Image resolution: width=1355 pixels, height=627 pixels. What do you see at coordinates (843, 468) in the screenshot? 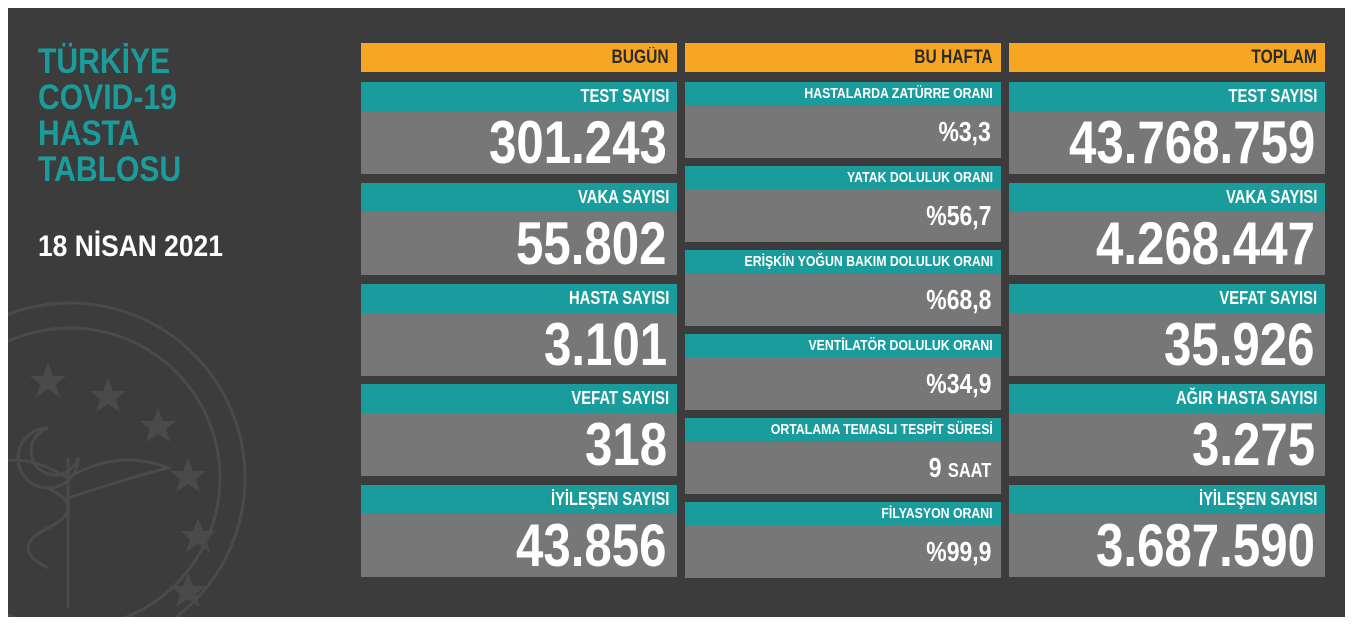
I see `card-value: 9 SAAT` at bounding box center [843, 468].